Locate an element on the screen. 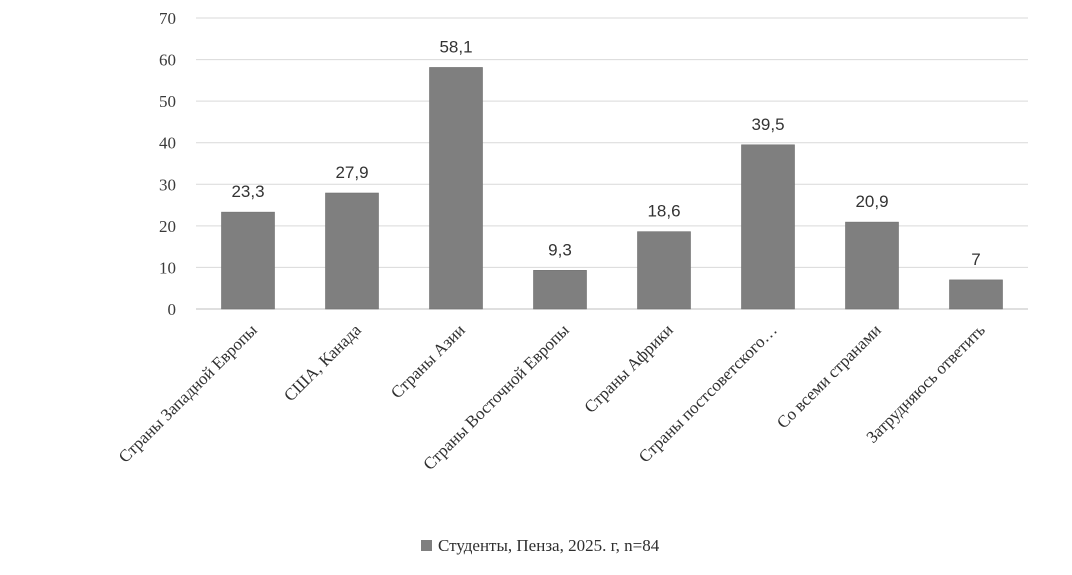  y-tick-label: 60 is located at coordinates (167, 60).